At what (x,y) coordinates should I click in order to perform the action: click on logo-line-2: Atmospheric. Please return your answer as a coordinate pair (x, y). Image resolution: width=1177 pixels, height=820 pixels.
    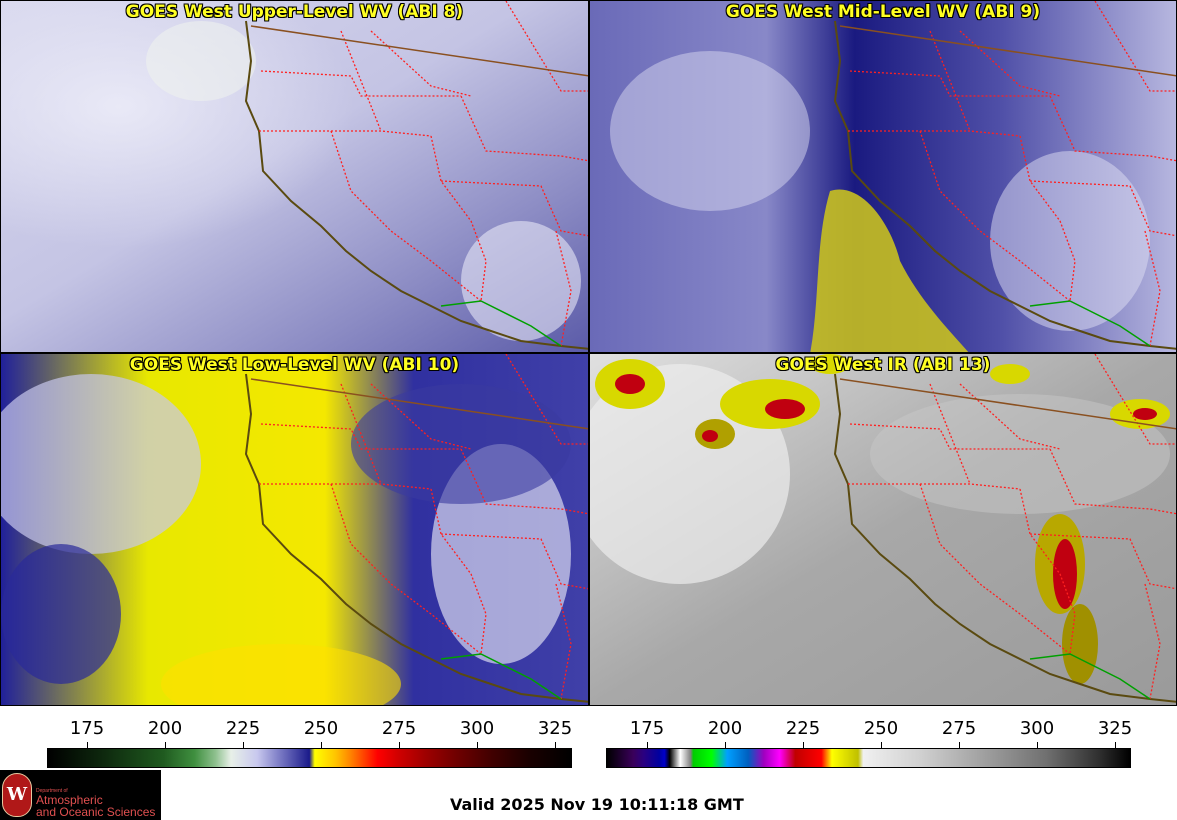
    Looking at the image, I should click on (69, 800).